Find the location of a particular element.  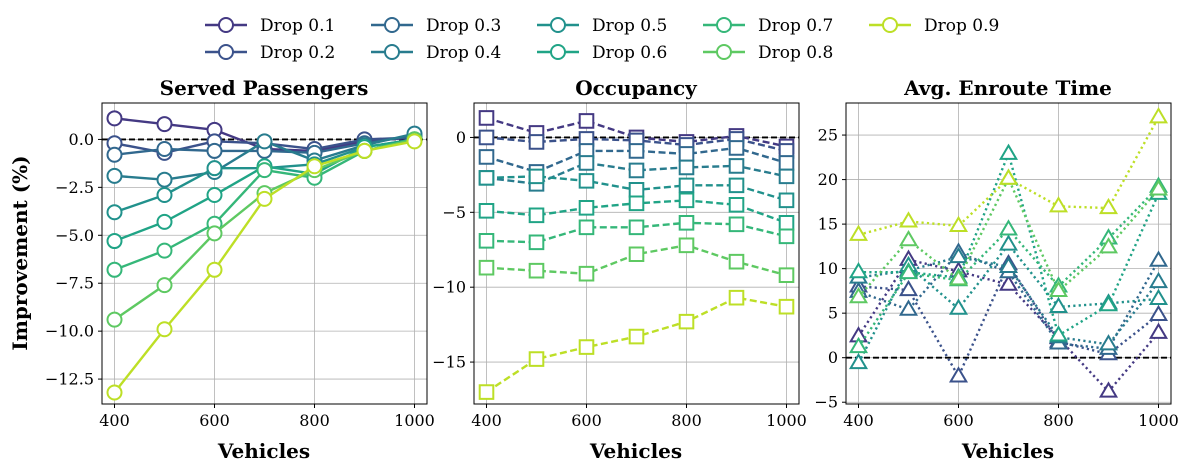

x-axis-title-served-passengers: Vehicles is located at coordinates (263, 451).